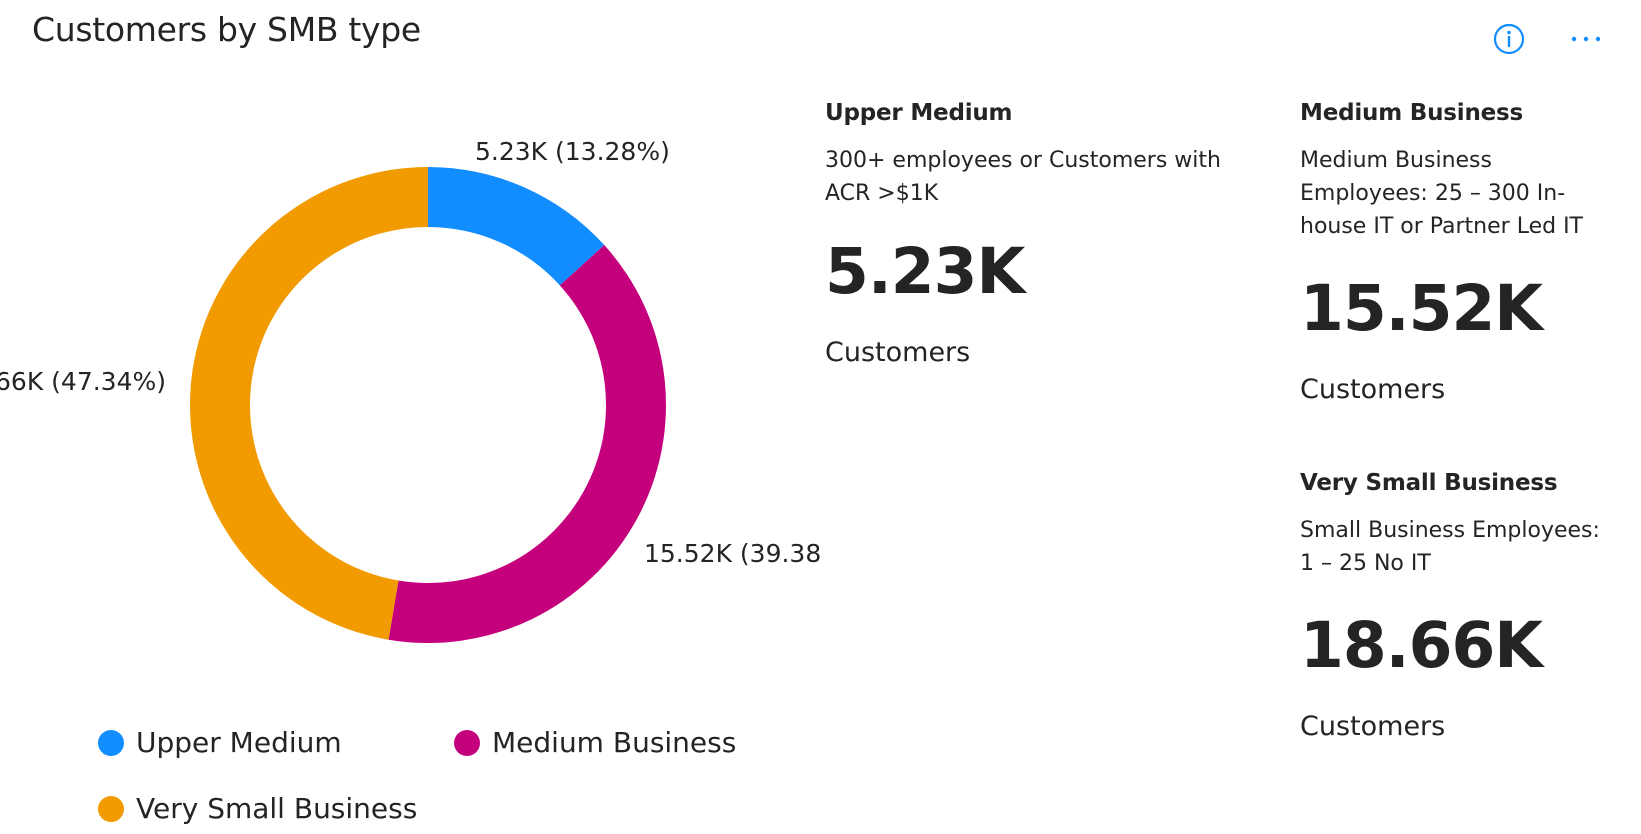 The image size is (1641, 834). Describe the element at coordinates (1509, 39) in the screenshot. I see `info-icon` at that location.